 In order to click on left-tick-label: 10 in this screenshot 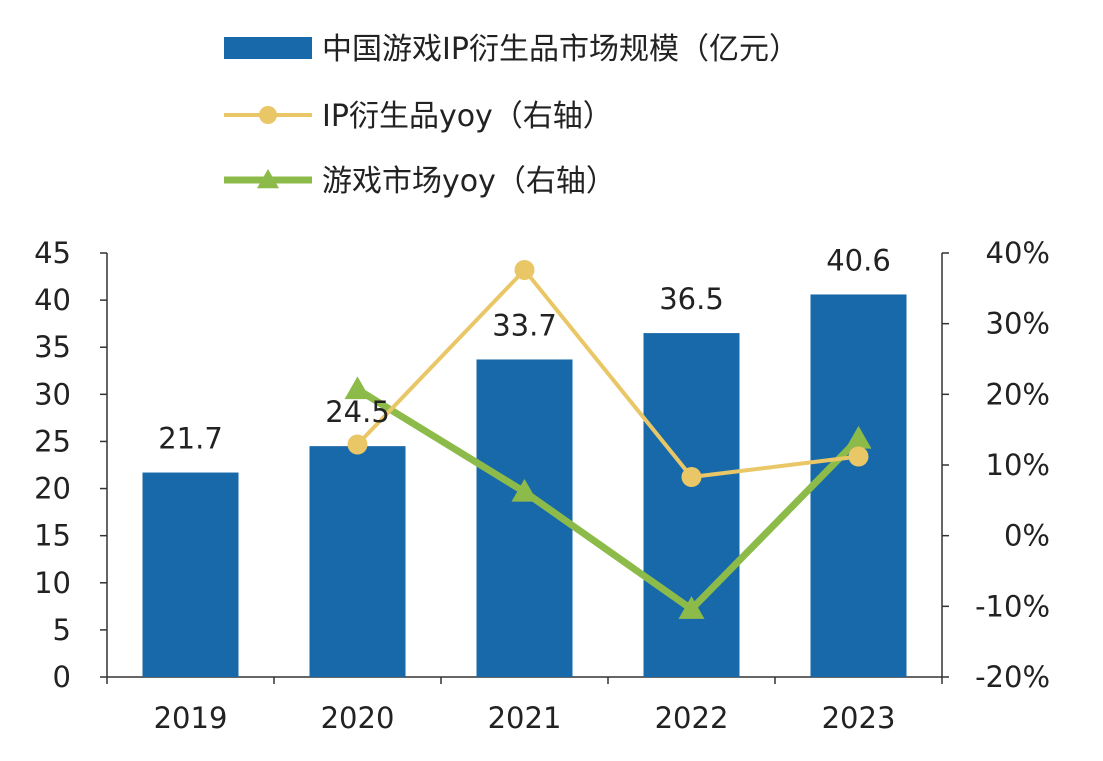, I will do `click(52, 583)`.